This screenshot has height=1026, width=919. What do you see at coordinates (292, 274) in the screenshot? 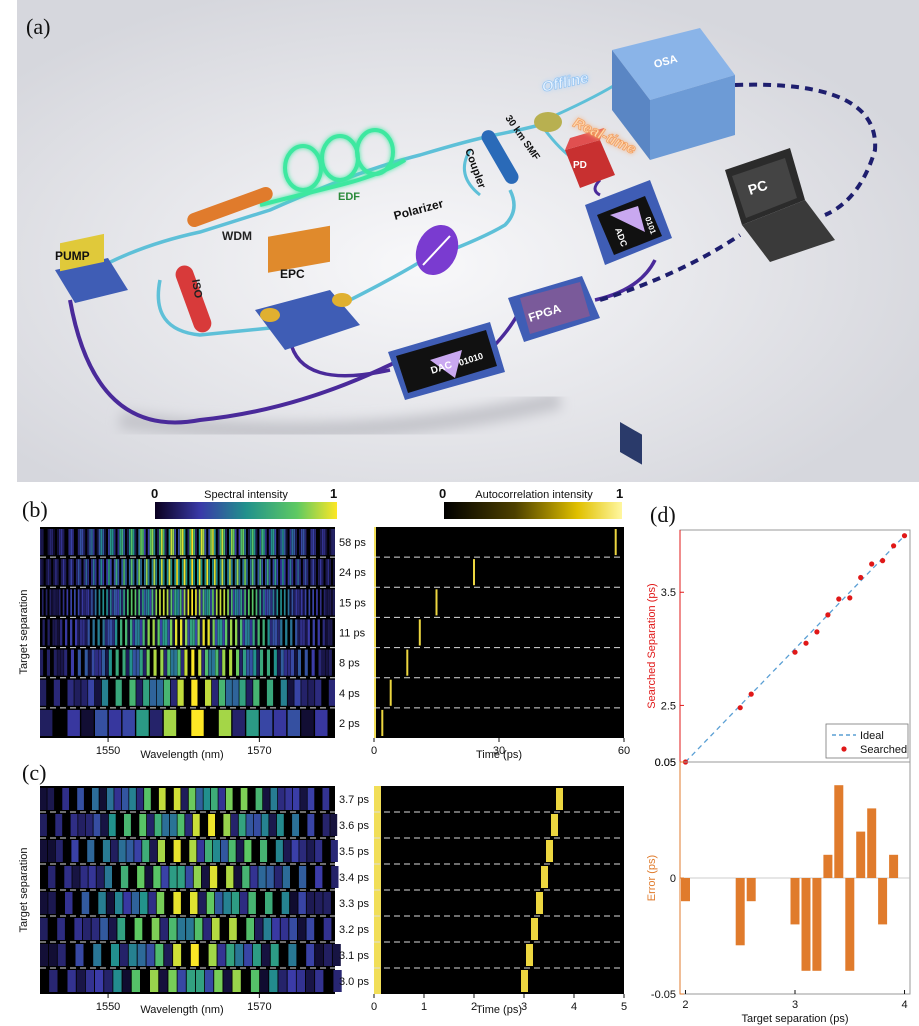
I see `epc-label: EPC` at bounding box center [292, 274].